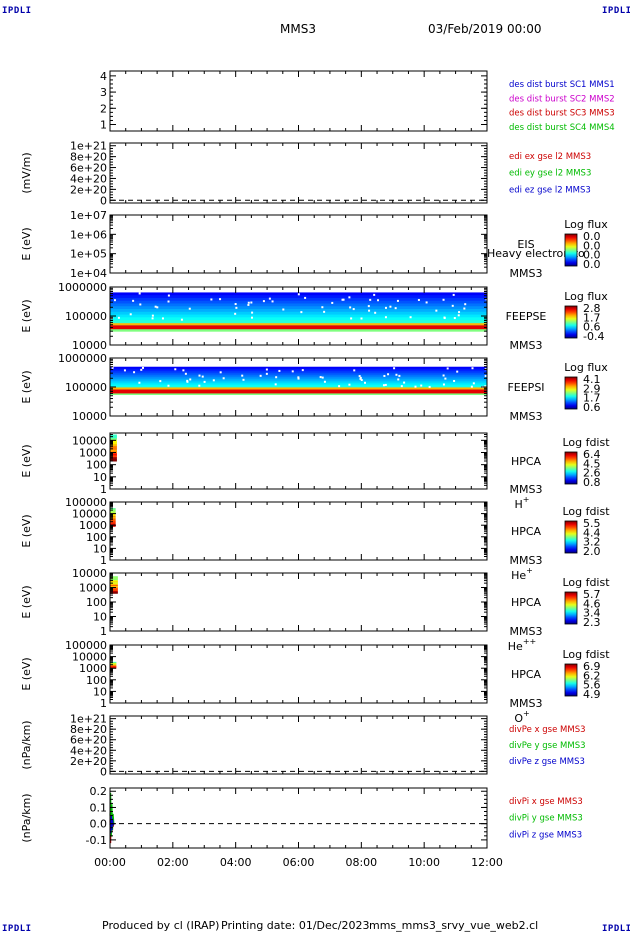 This screenshot has height=934, width=630. I want to click on panel-4-colorbar-title: Log flux, so click(586, 296).